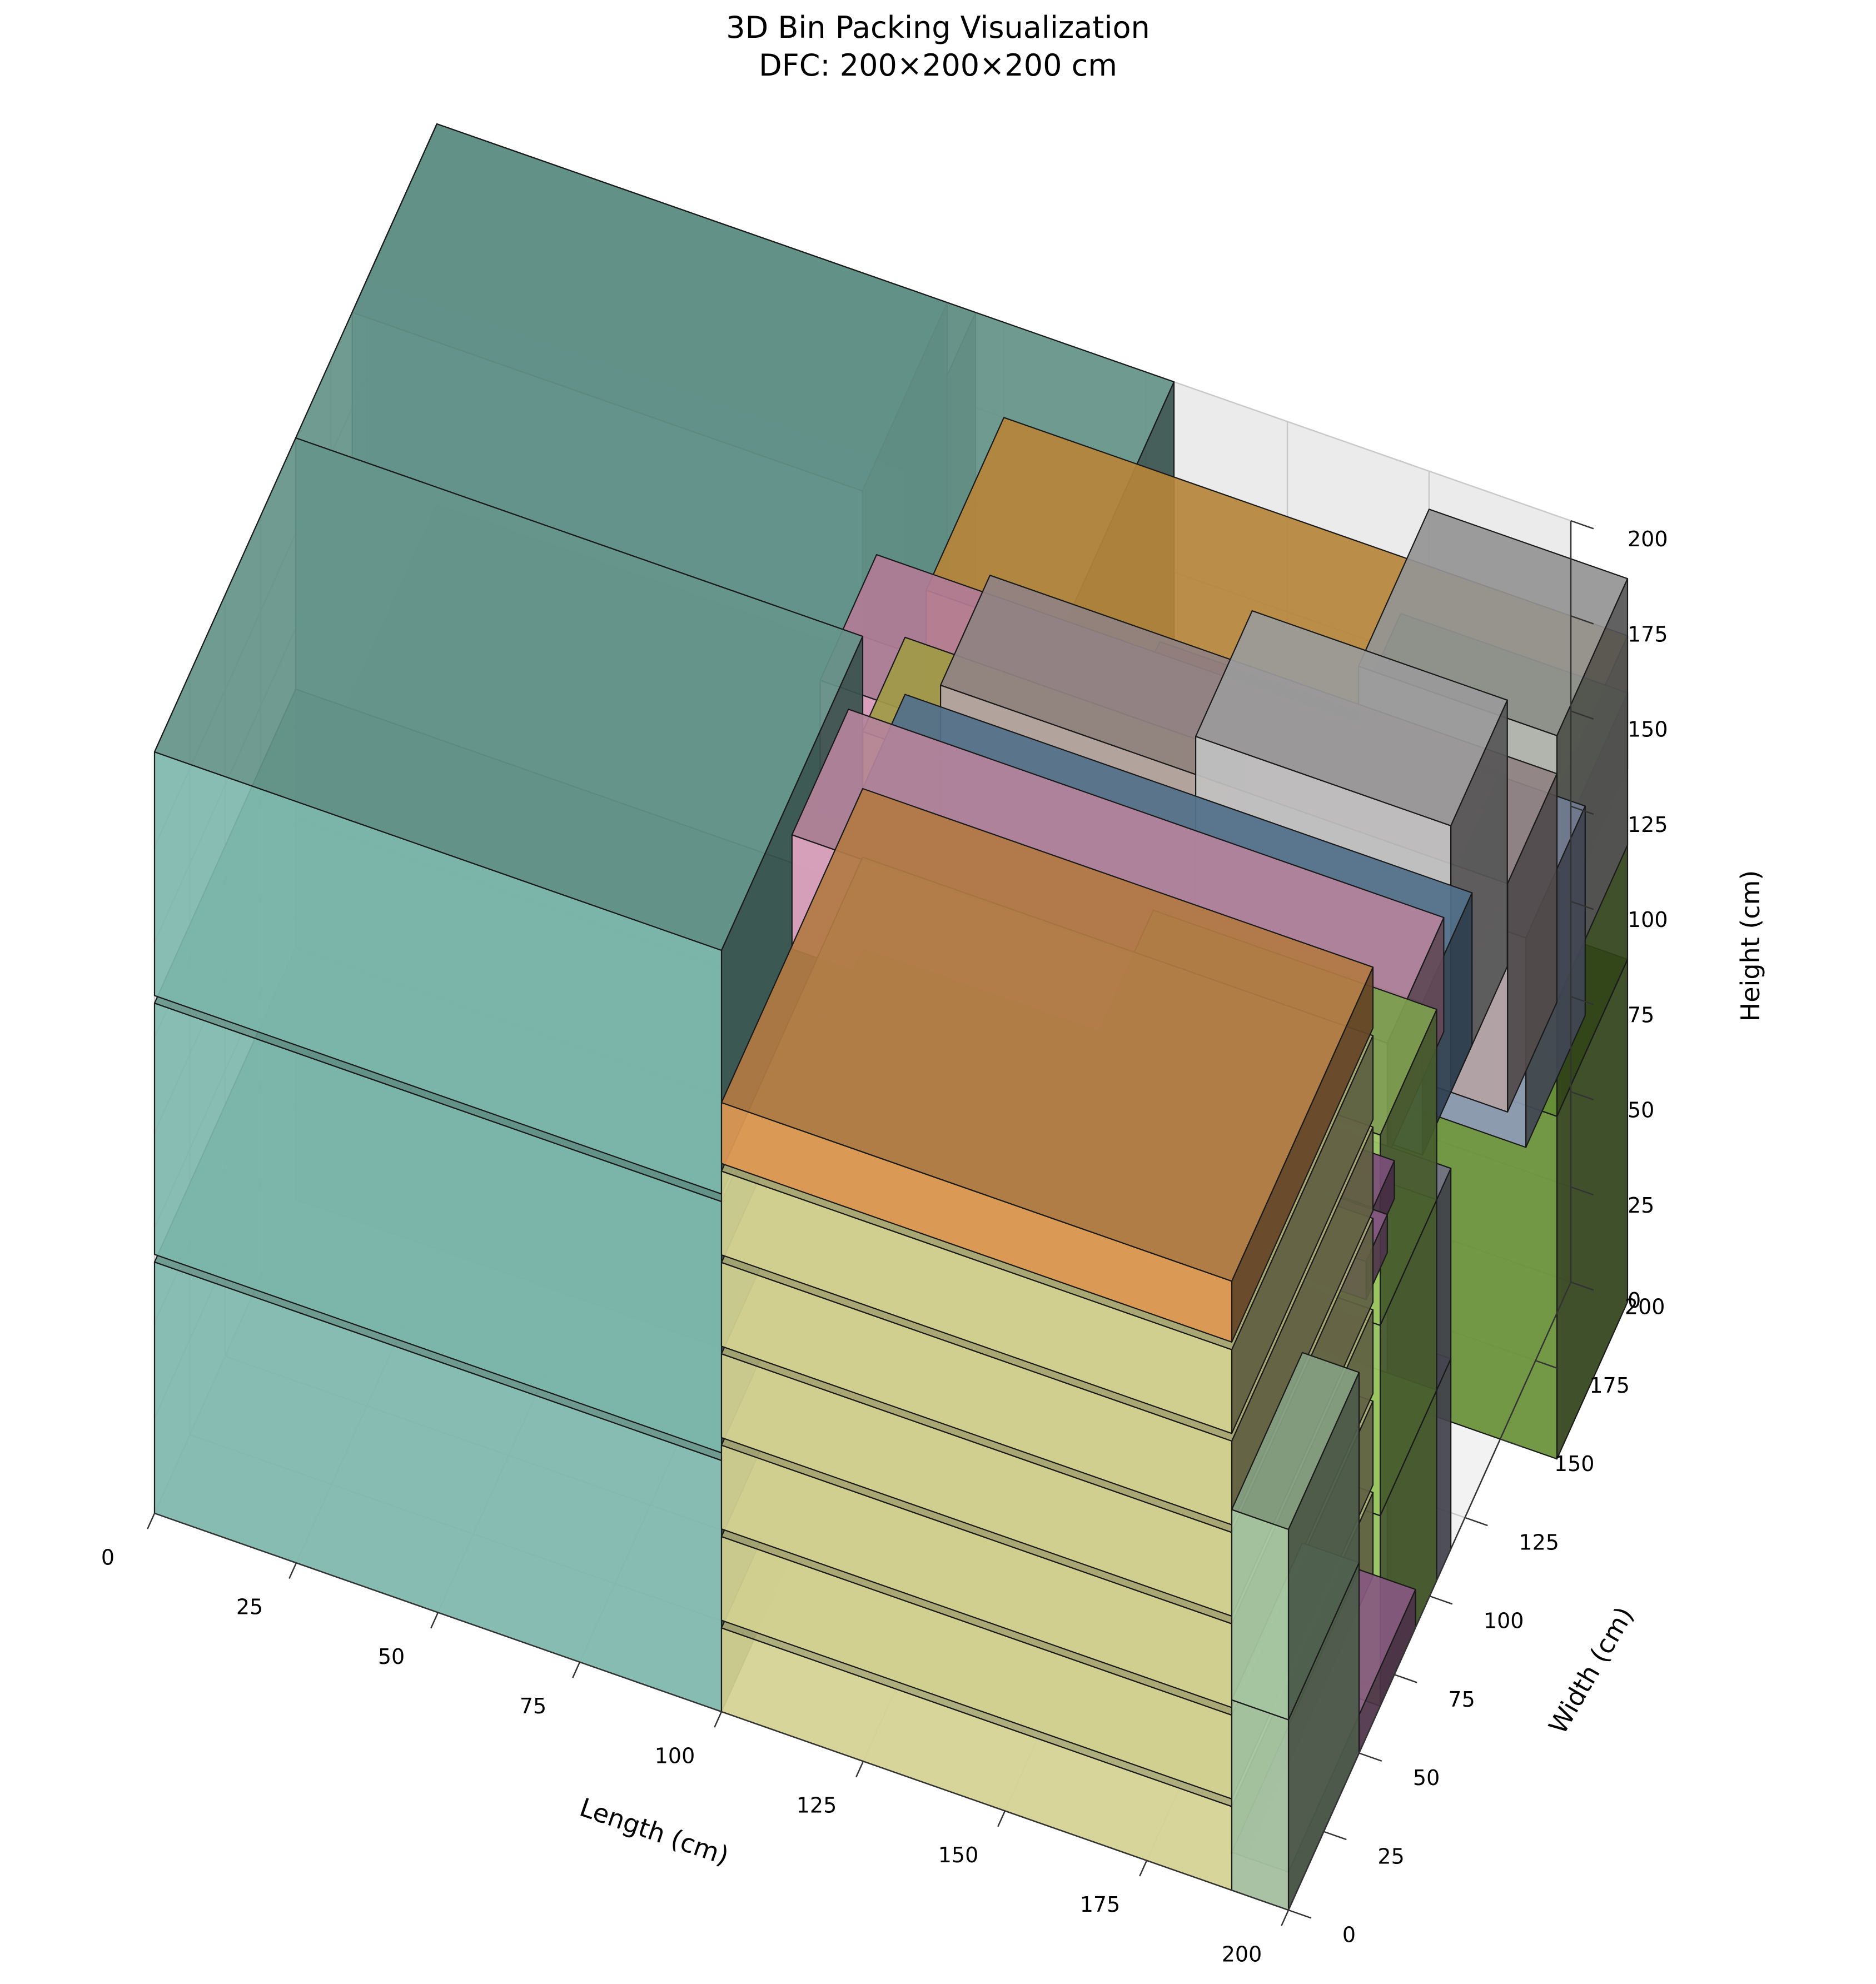 The height and width of the screenshot is (1984, 1876). Describe the element at coordinates (1426, 1778) in the screenshot. I see `width-tick-label: 50` at that location.